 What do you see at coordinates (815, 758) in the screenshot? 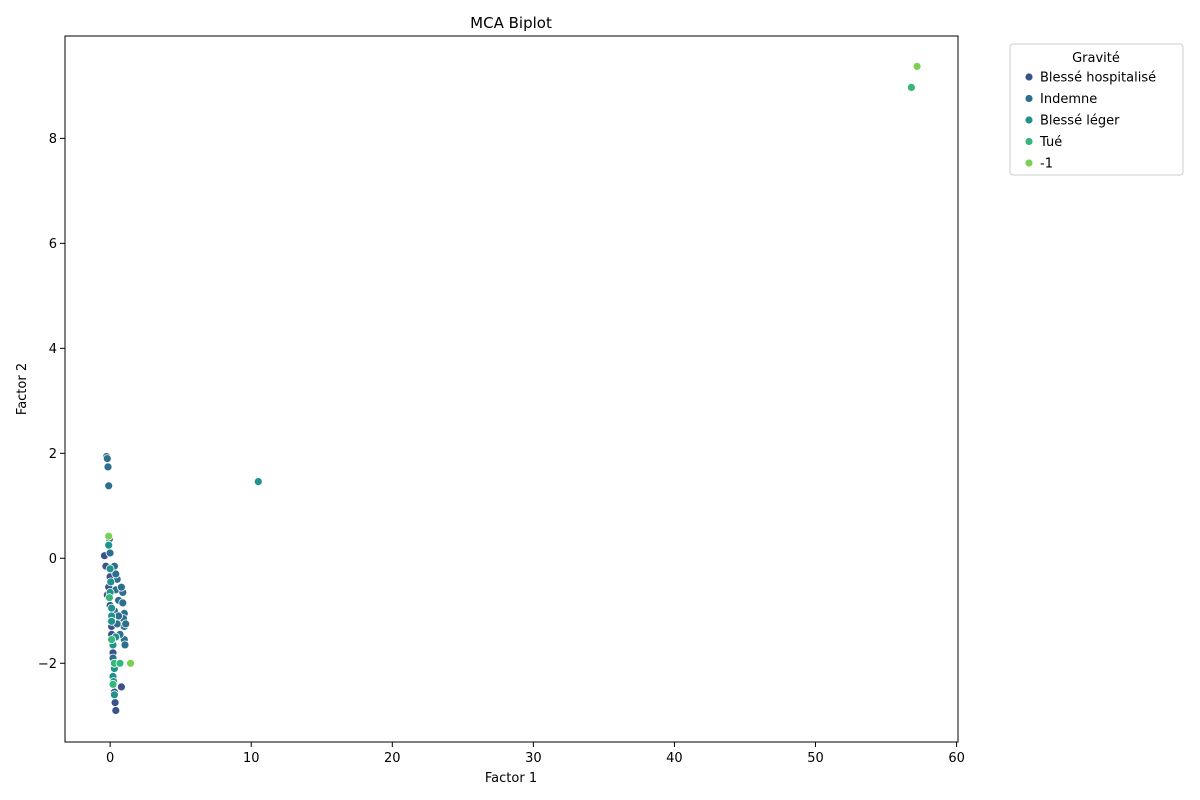
I see `x-tick-label: 50` at bounding box center [815, 758].